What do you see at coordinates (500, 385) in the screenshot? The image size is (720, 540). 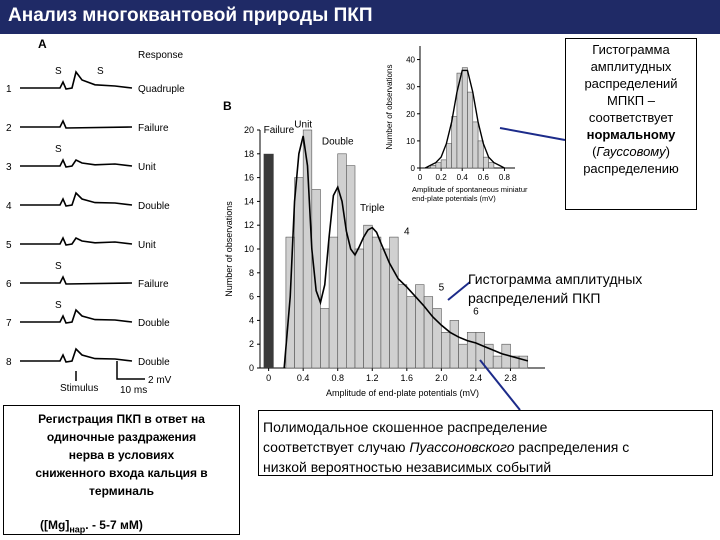 I see `pointer-right-box` at bounding box center [500, 385].